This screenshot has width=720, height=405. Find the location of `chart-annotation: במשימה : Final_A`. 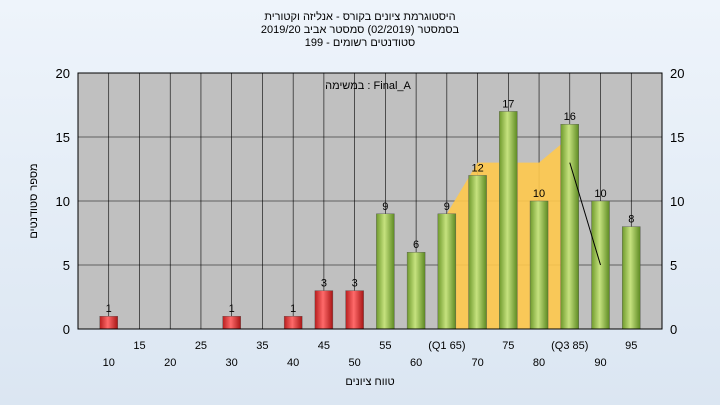

chart-annotation: במשימה : Final_A is located at coordinates (368, 86).